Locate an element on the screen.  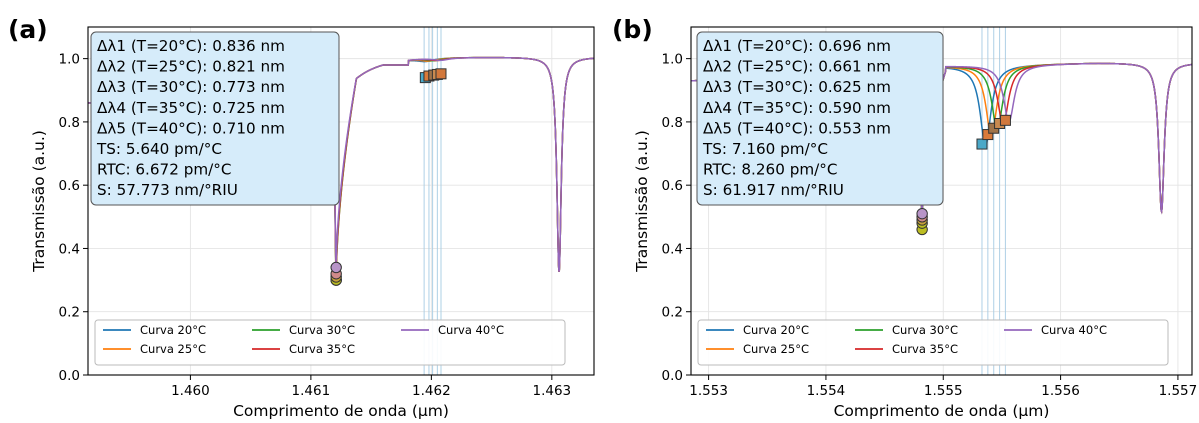
annotation-line: Δλ5 (T=40°C): 0.553 nm is located at coordinates (797, 128).